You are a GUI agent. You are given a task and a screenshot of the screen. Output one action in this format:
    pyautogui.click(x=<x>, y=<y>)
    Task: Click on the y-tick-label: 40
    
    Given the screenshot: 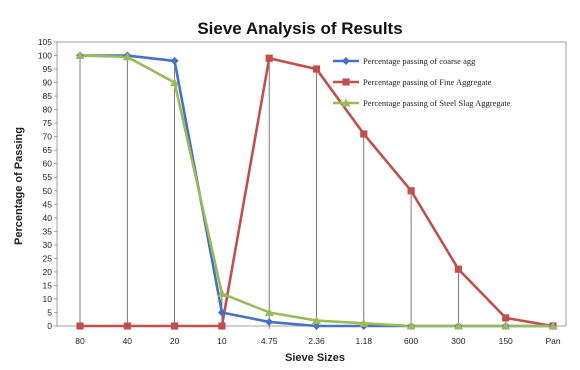 What is the action you would take?
    pyautogui.click(x=48, y=218)
    